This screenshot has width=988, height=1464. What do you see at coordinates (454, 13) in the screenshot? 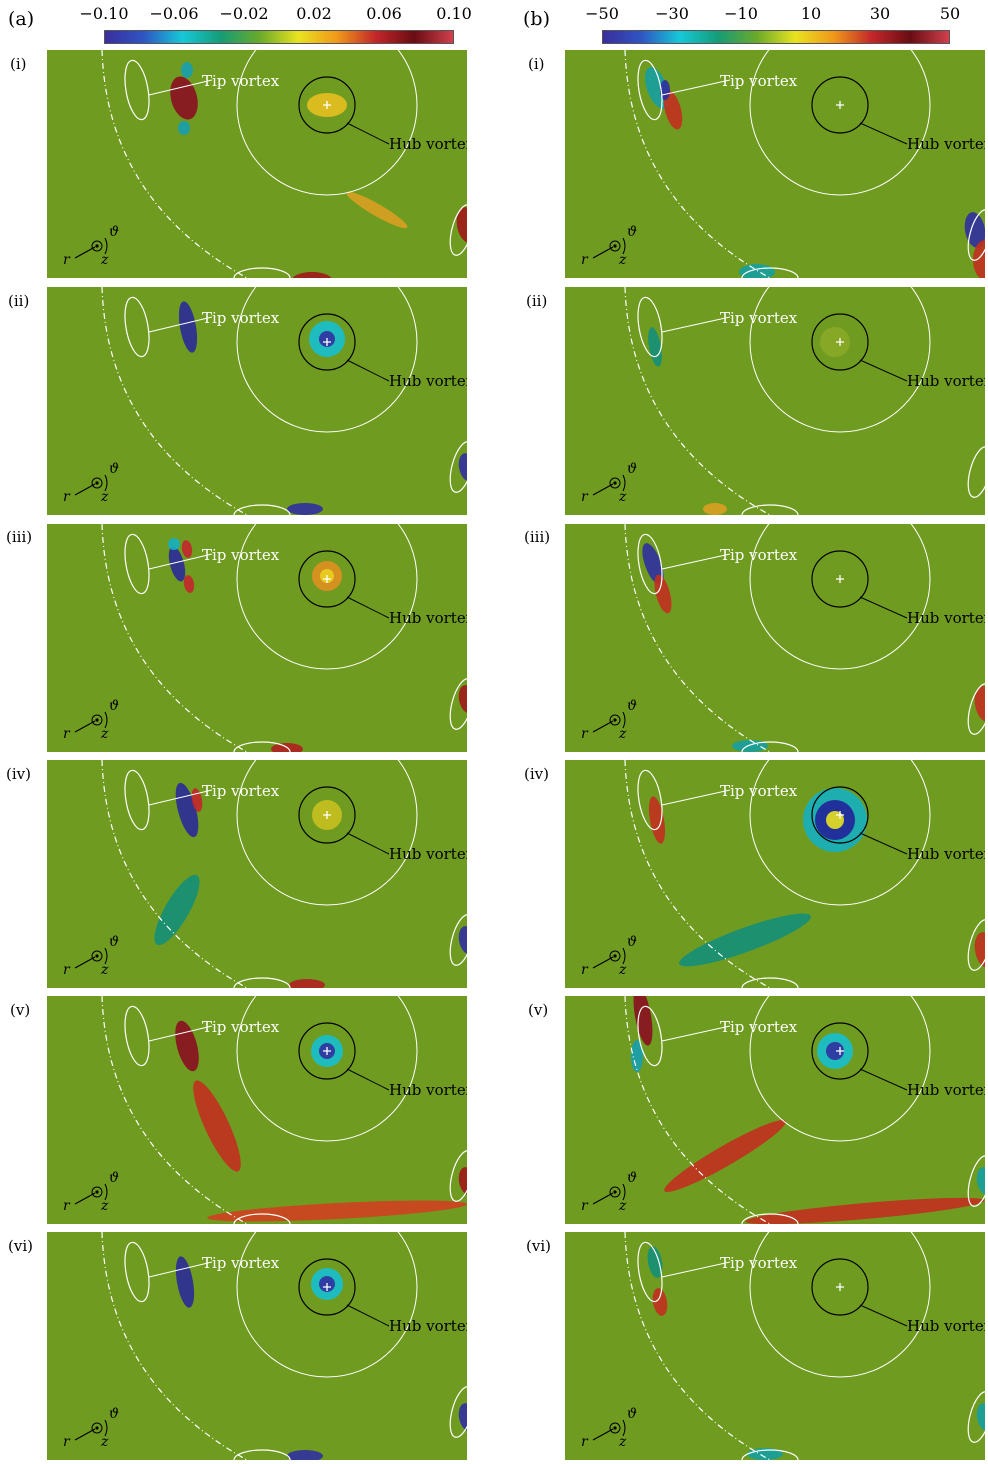
I see `colorbar-a-tick: 0.10` at bounding box center [454, 13].